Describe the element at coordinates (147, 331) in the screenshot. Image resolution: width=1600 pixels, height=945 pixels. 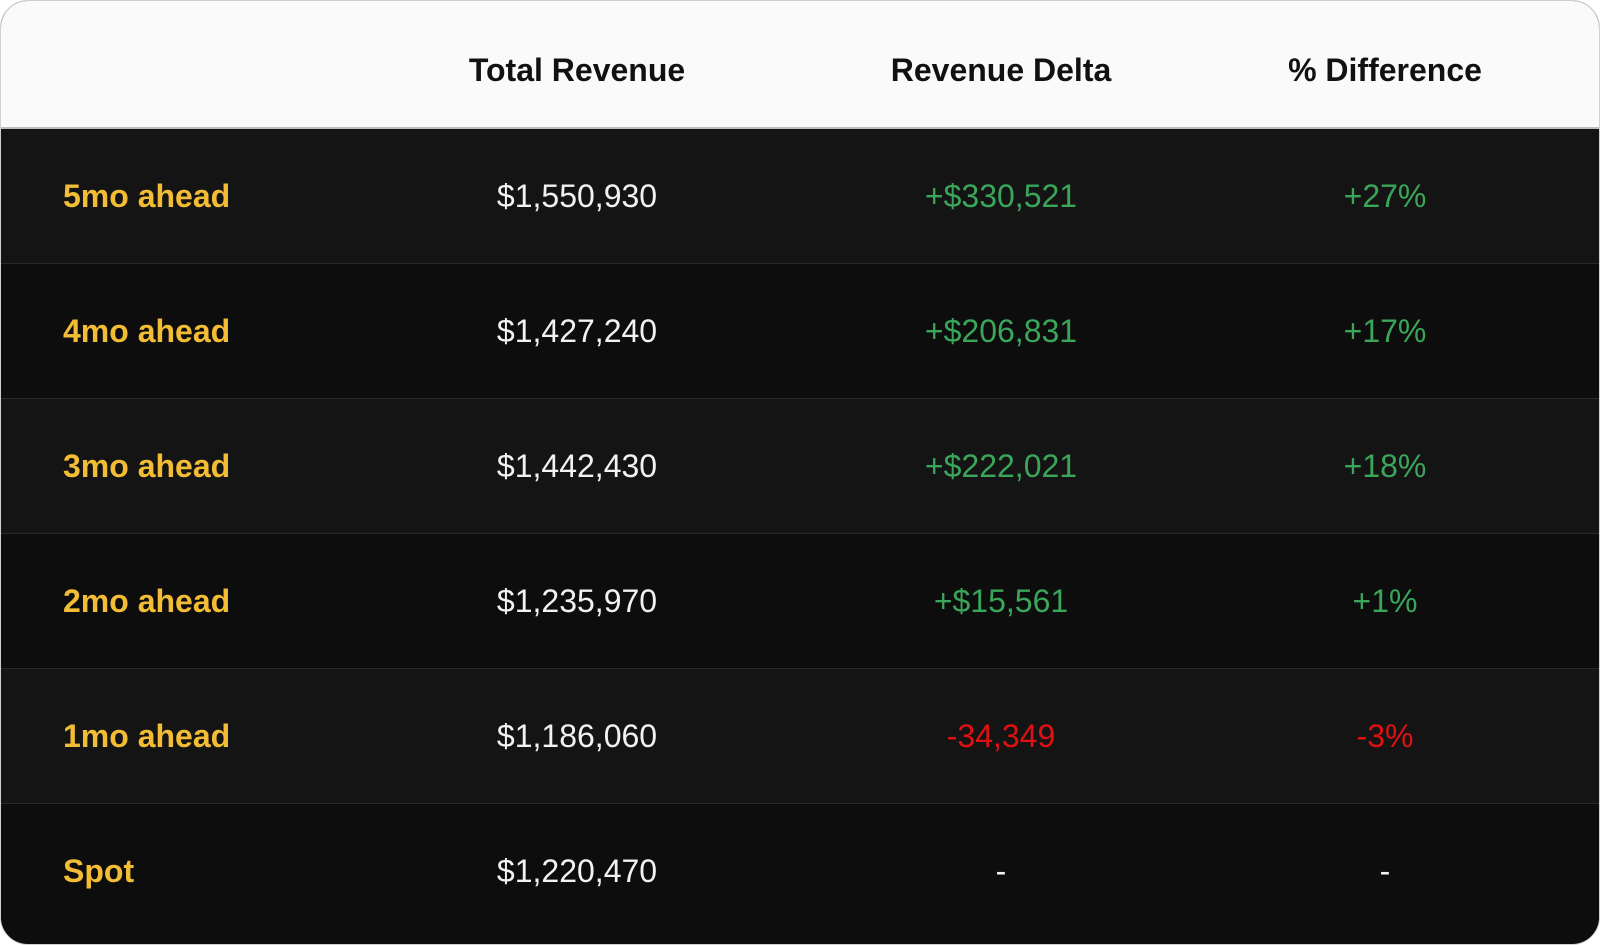
I see `row-label: 4mo ahead` at that location.